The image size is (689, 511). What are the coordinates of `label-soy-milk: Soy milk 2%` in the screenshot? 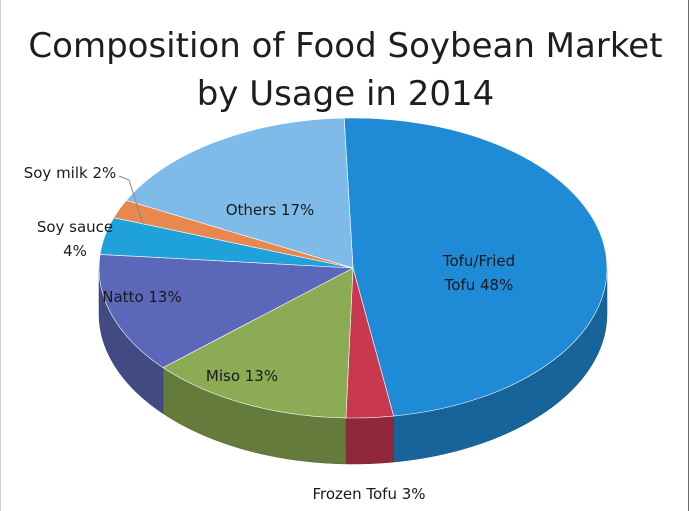 It's located at (70, 173).